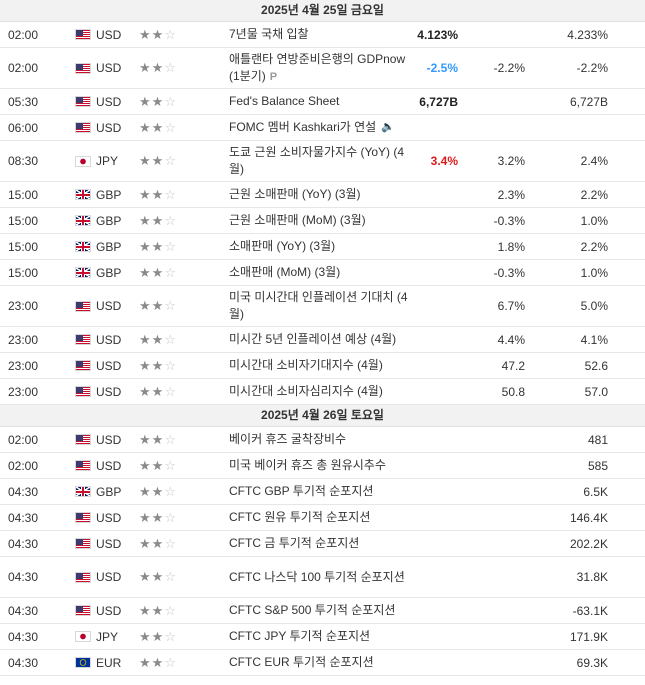 Image resolution: width=645 pixels, height=685 pixels. I want to click on eu-flag-icon, so click(83, 662).